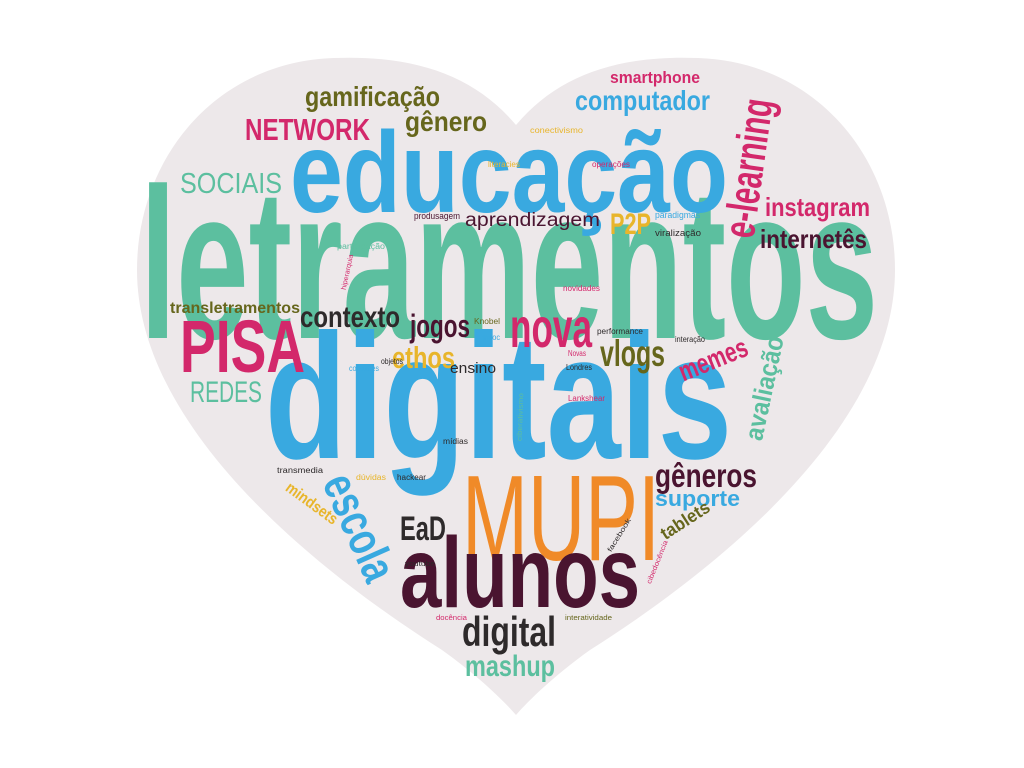  I want to click on word-smartphone: smartphone, so click(655, 77).